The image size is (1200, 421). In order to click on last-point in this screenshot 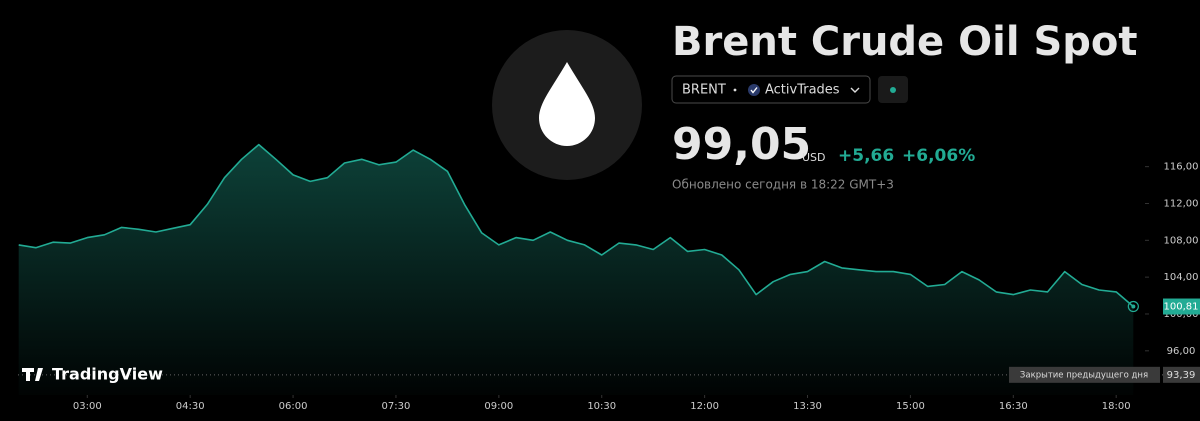, I will do `click(1133, 306)`.